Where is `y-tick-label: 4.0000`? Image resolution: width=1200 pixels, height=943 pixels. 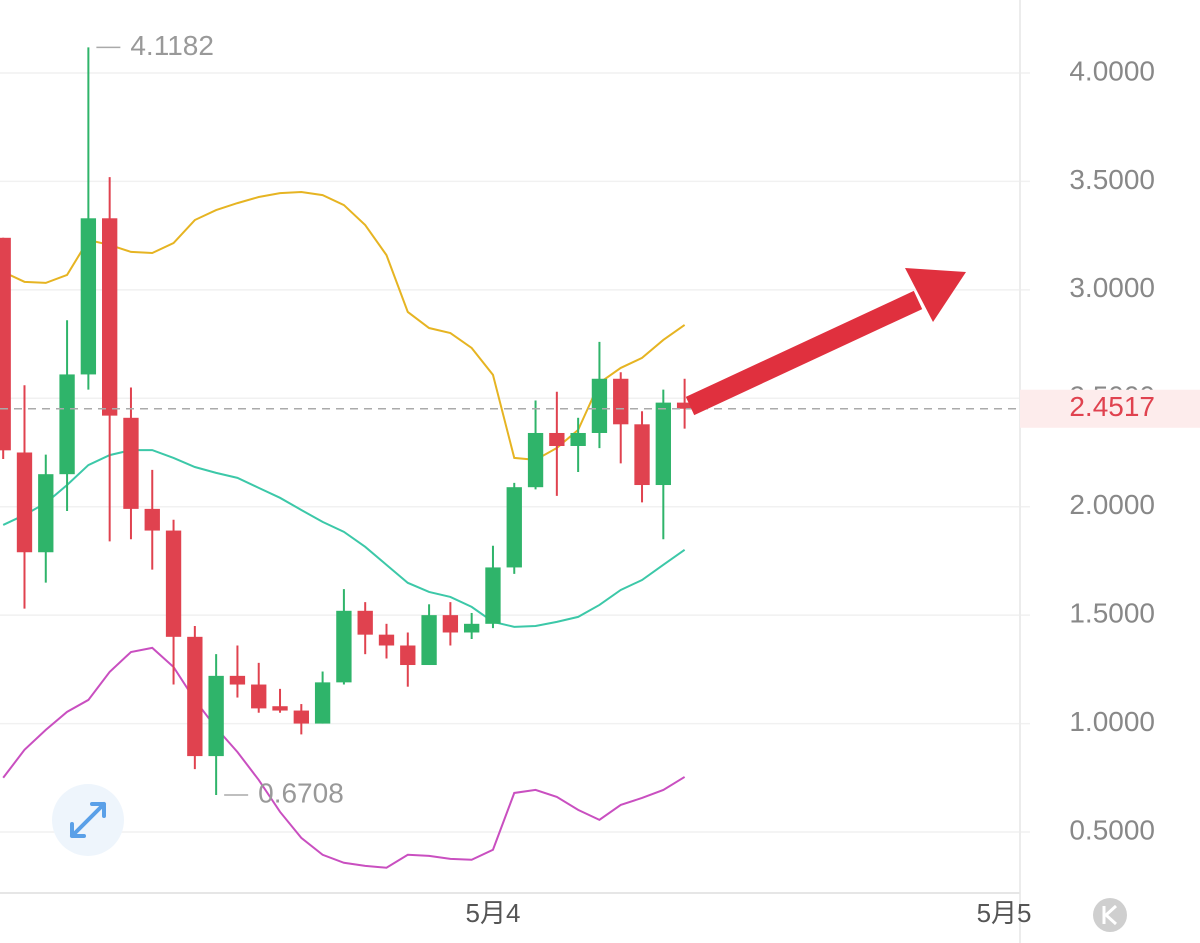 y-tick-label: 4.0000 is located at coordinates (1112, 70).